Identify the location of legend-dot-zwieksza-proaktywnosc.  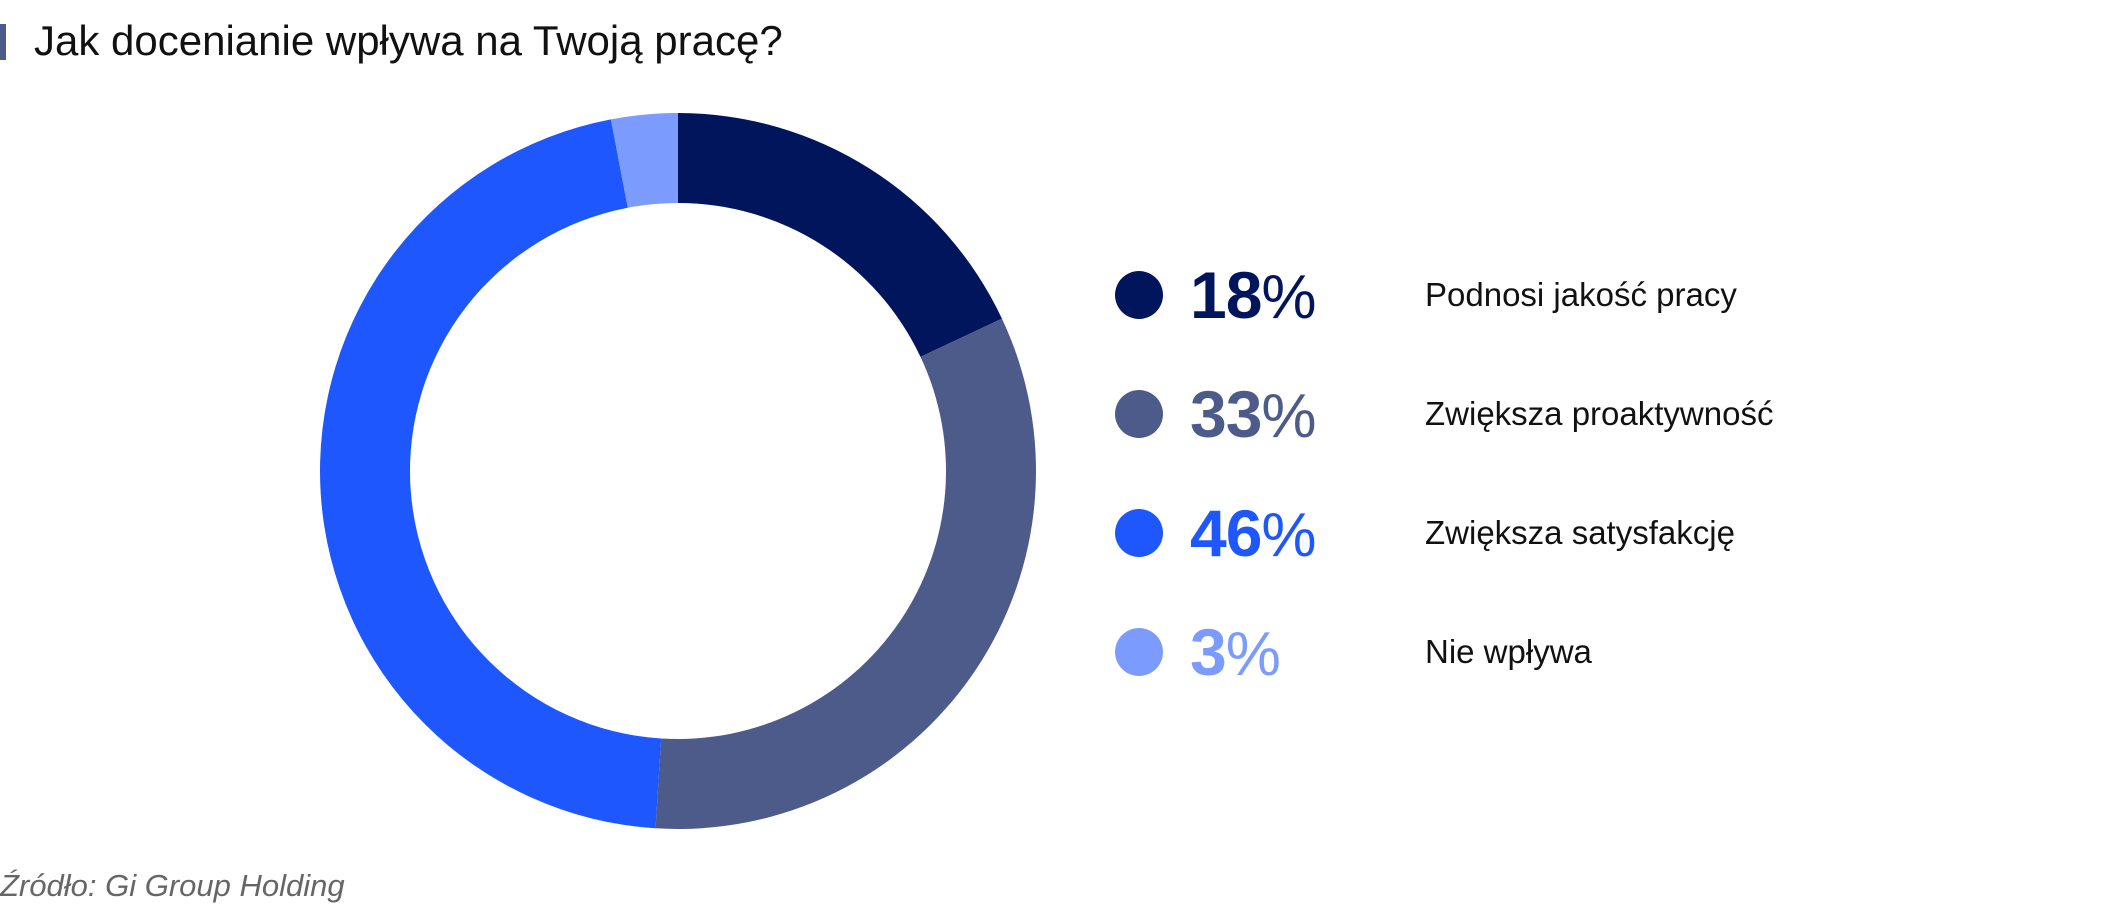
(1139, 414).